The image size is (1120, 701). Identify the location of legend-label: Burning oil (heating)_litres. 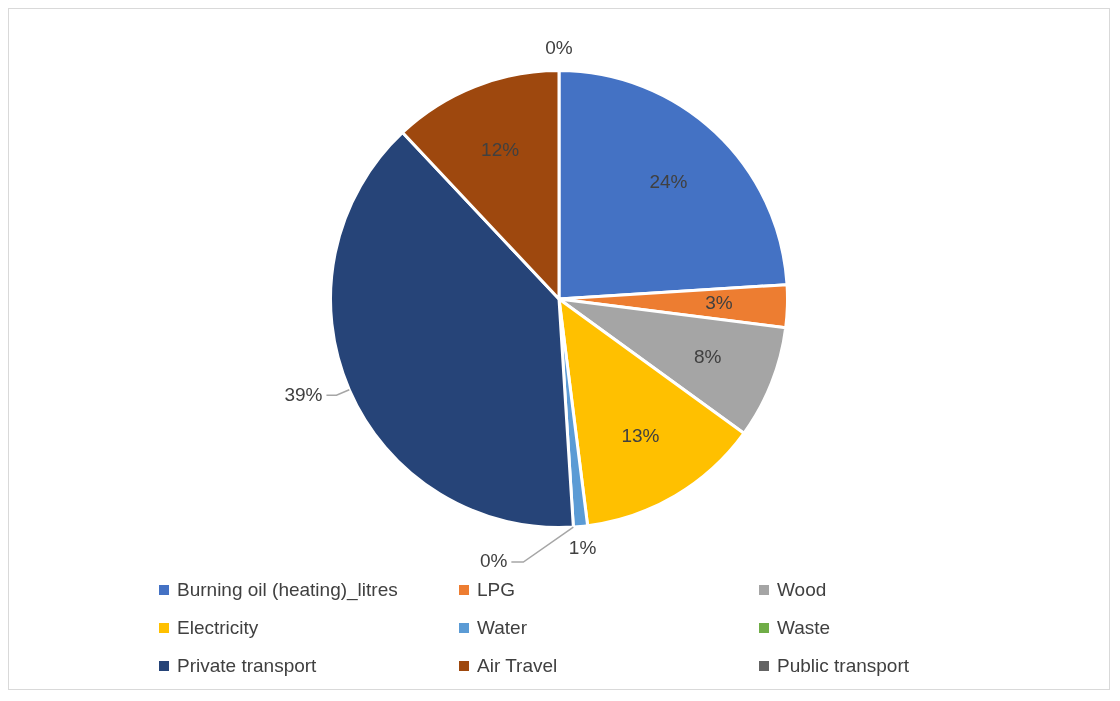
(287, 590).